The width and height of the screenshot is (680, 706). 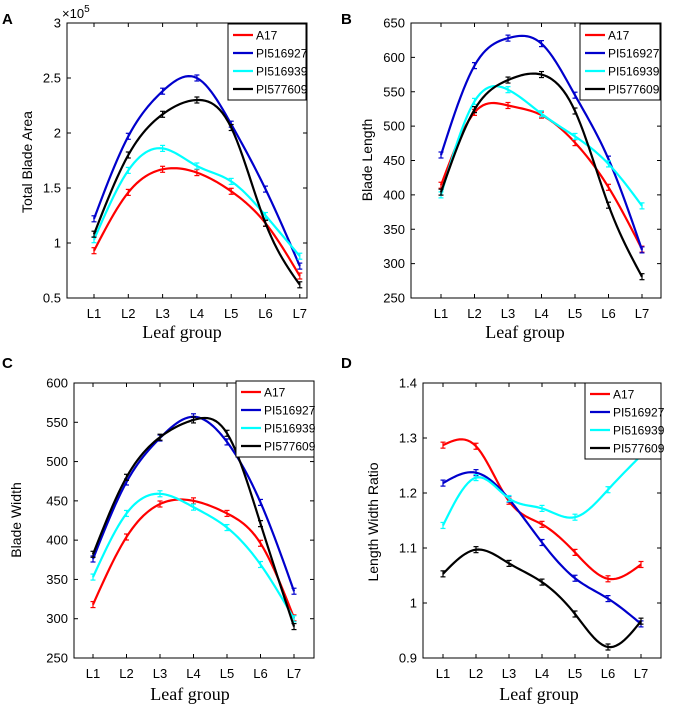 What do you see at coordinates (541, 146) in the screenshot?
I see `series-line-pi516939-b` at bounding box center [541, 146].